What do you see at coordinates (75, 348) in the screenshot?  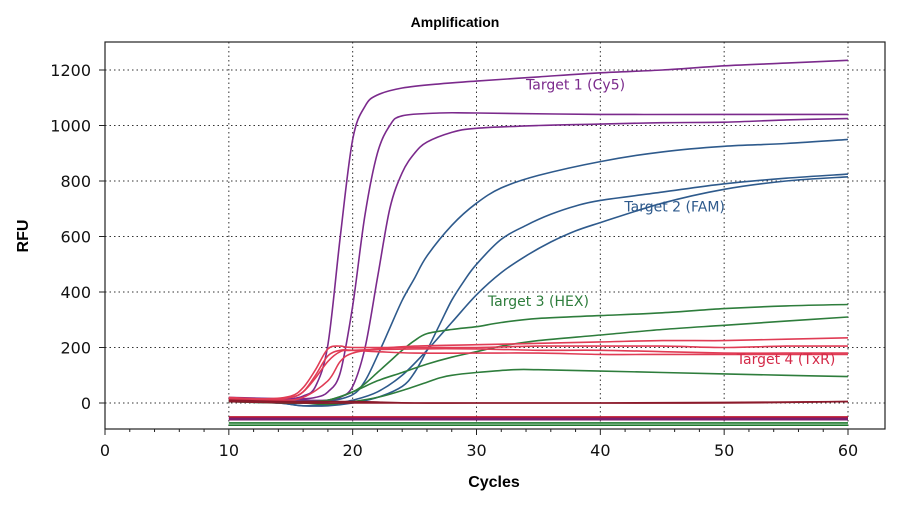 I see `y-tick-label: 200` at bounding box center [75, 348].